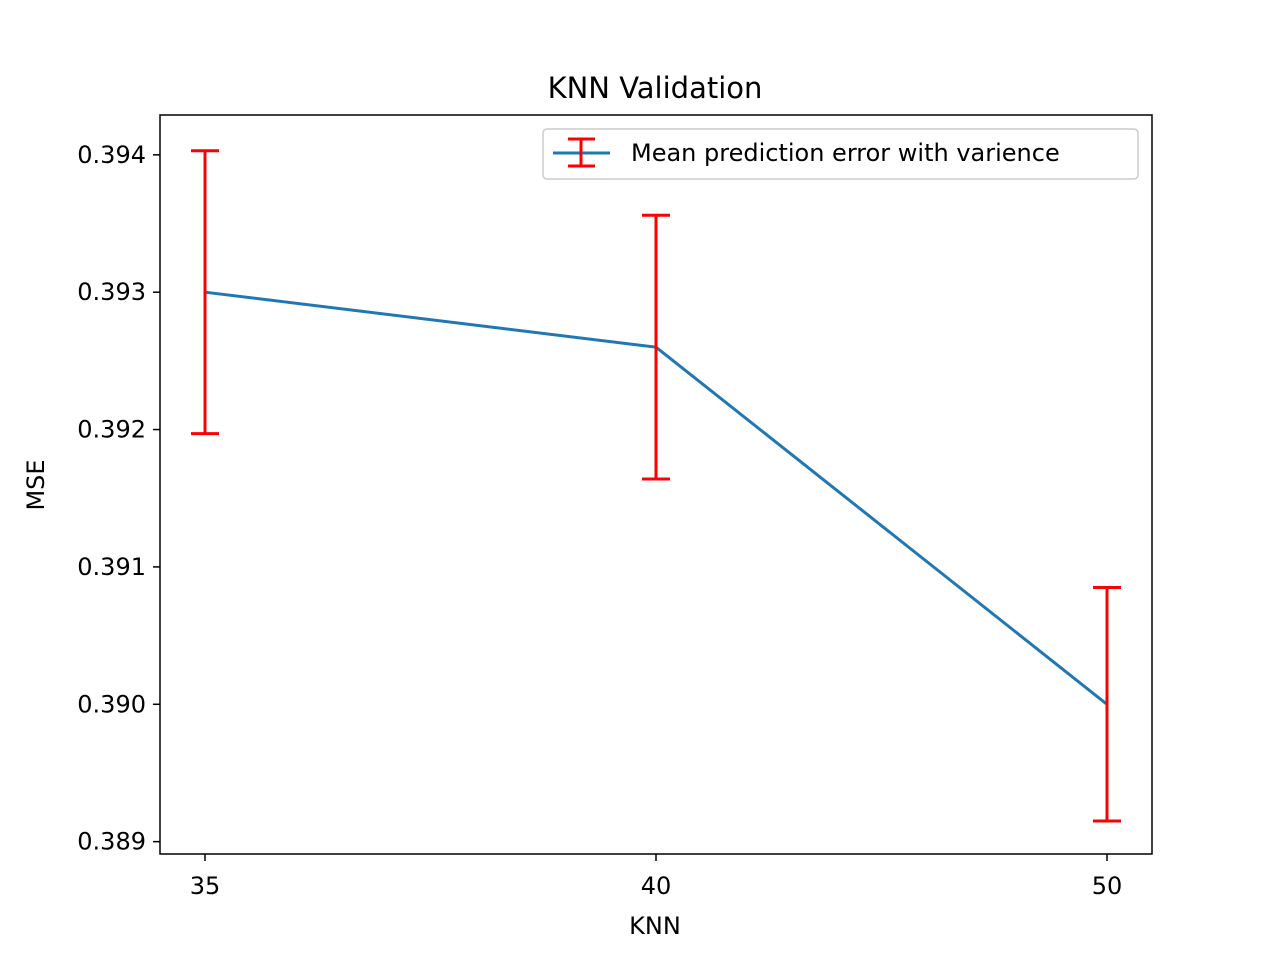 The image size is (1280, 960). I want to click on x-tick-label: 50, so click(1107, 886).